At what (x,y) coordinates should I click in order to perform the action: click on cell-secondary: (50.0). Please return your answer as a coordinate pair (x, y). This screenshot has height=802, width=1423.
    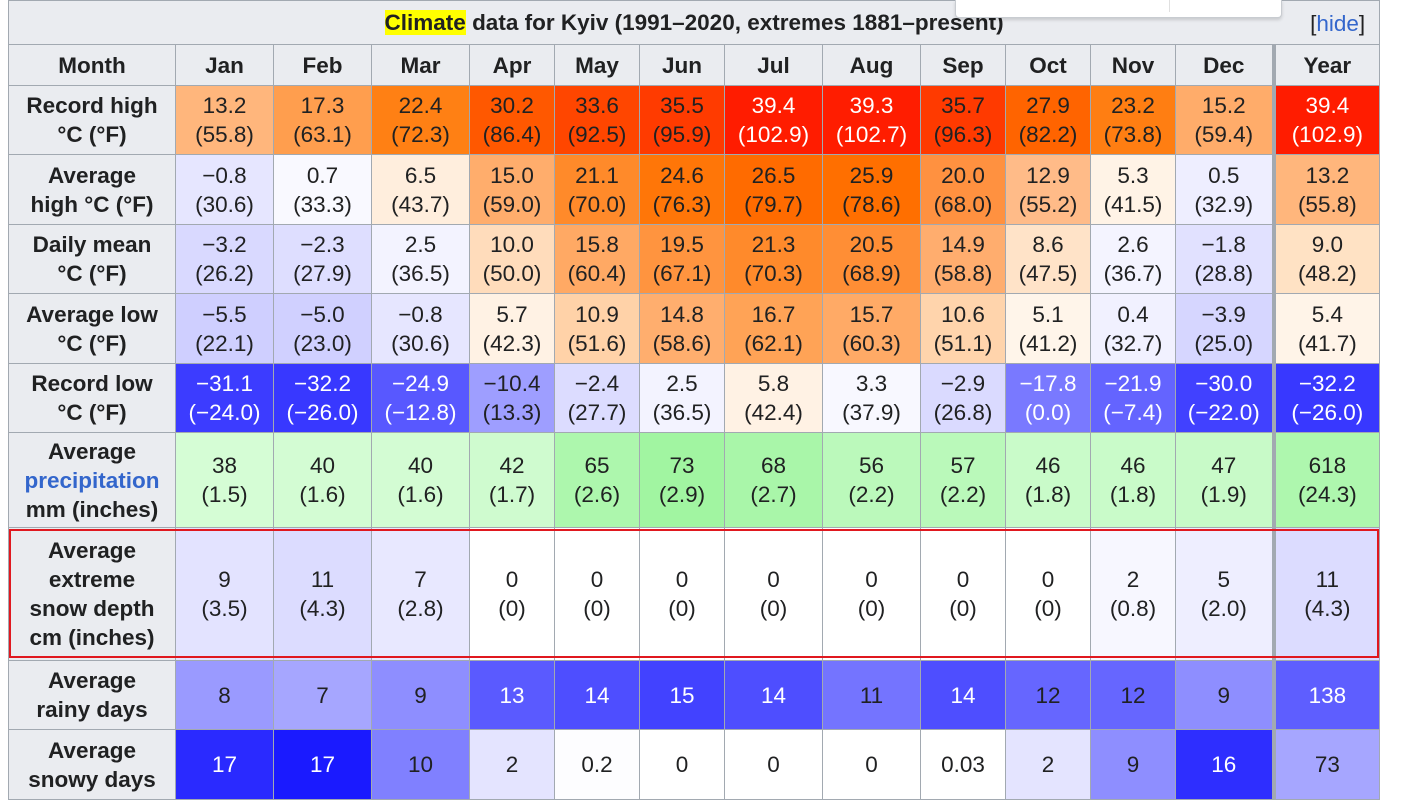
    Looking at the image, I should click on (512, 273).